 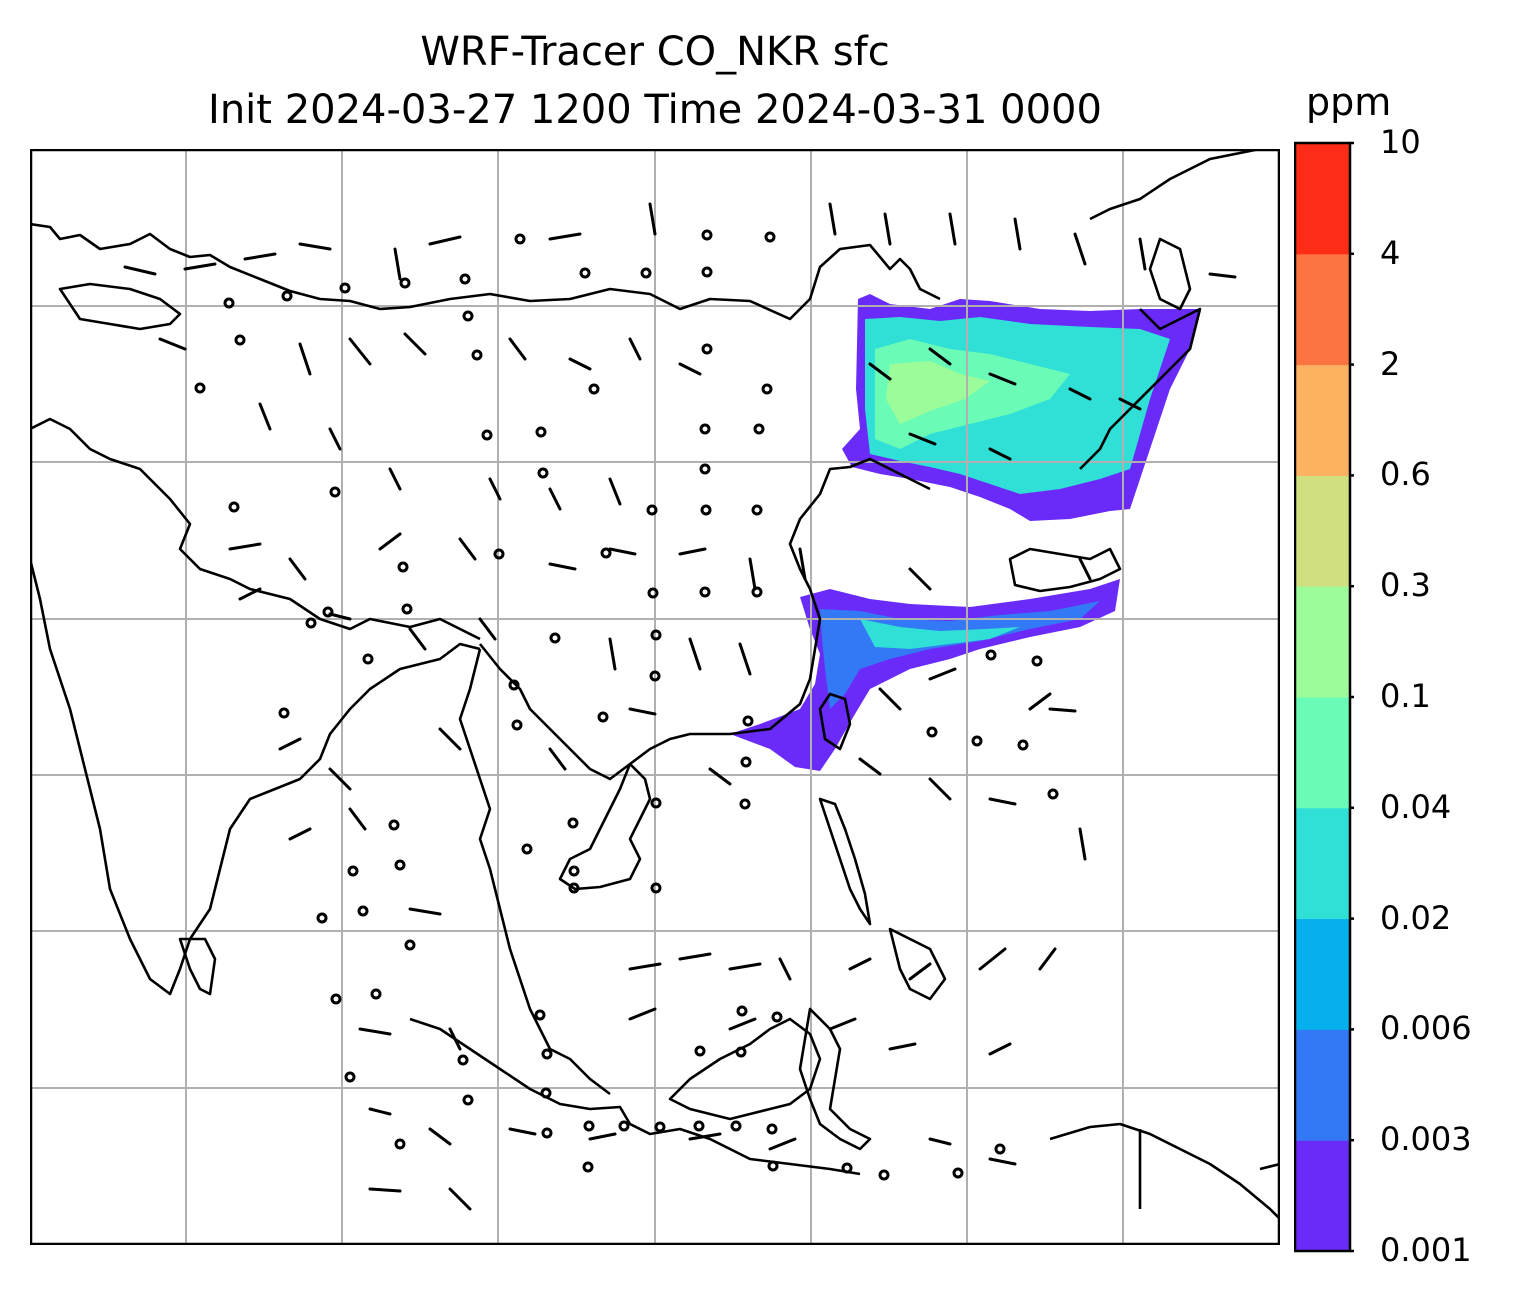 I want to click on colorbar-tick-label: 0.001, so click(x=1426, y=1250).